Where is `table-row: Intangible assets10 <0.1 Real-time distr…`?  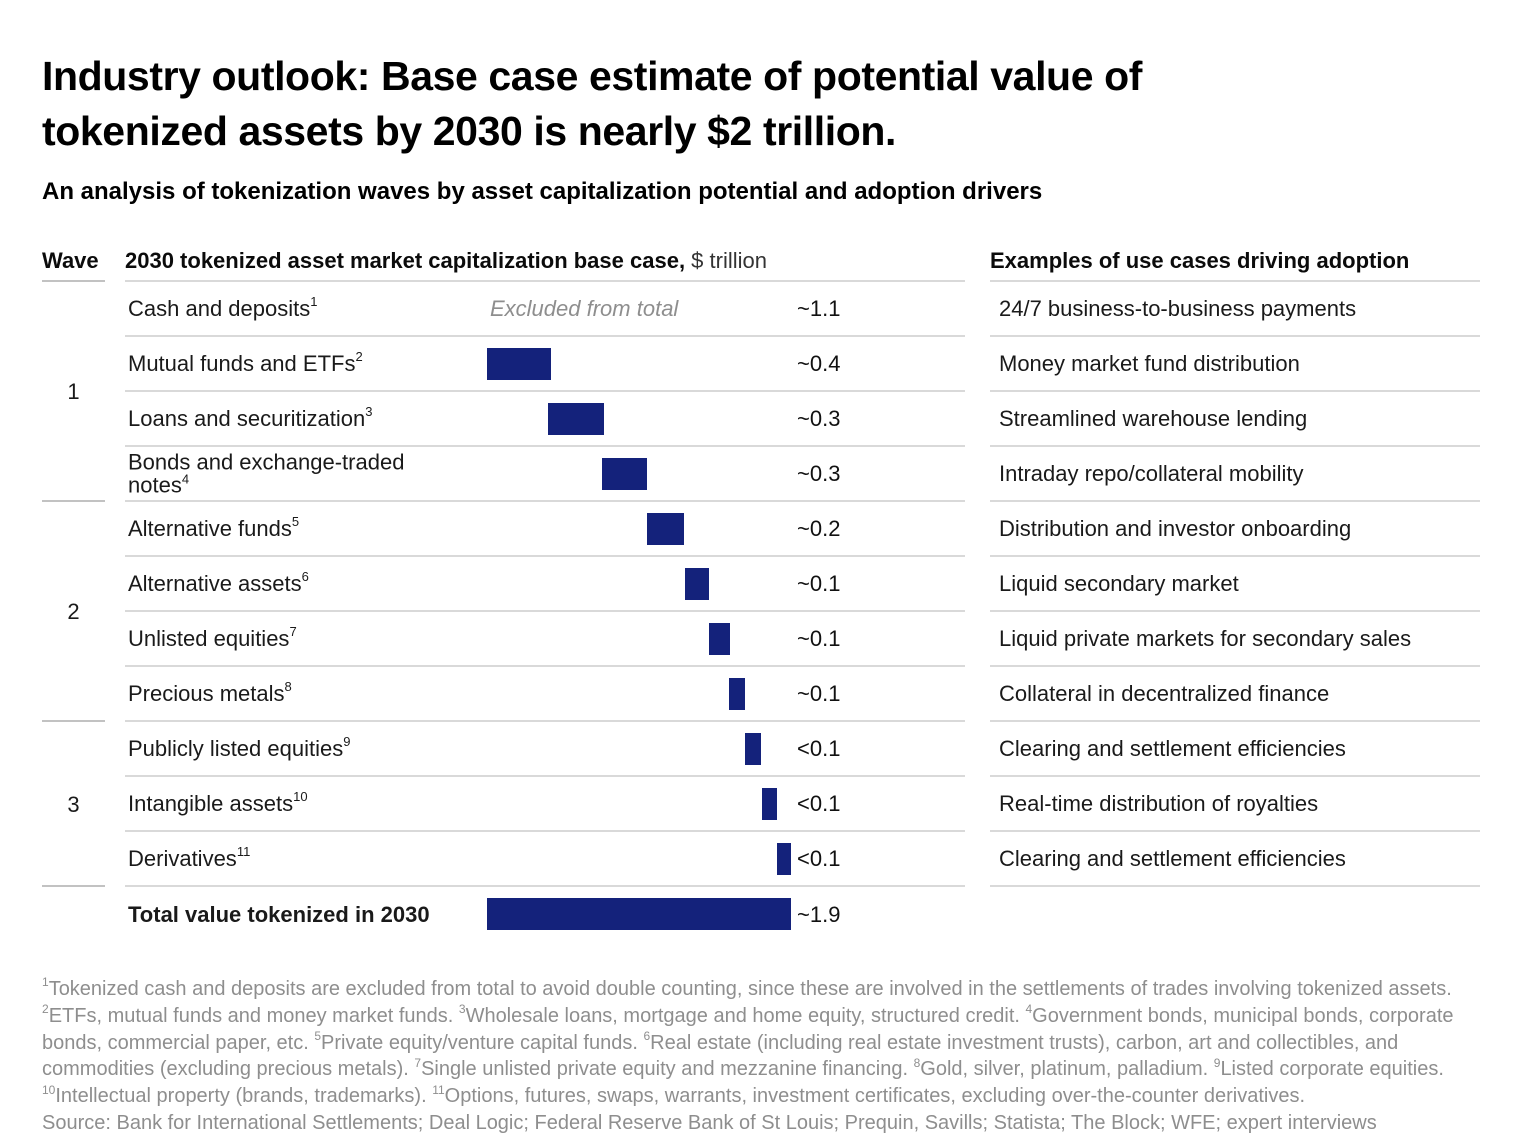 table-row: Intangible assets10 <0.1 Real-time distr… is located at coordinates (761, 804).